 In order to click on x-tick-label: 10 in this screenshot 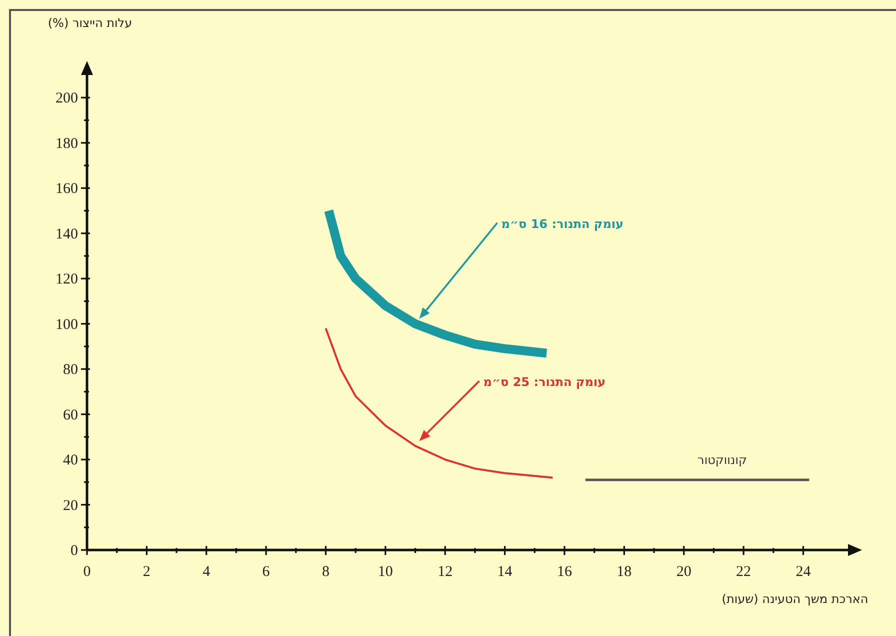, I will do `click(385, 572)`.